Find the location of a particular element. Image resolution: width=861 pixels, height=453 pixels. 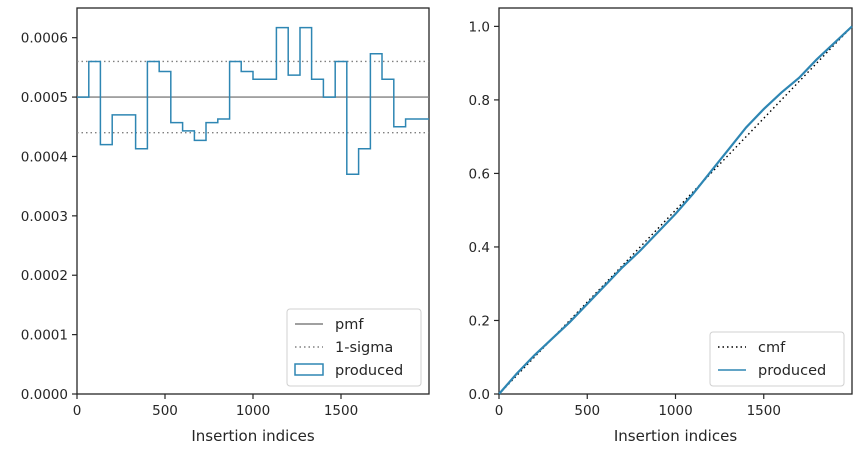

left-y-tick-label: 0.0002 is located at coordinates (44, 276).